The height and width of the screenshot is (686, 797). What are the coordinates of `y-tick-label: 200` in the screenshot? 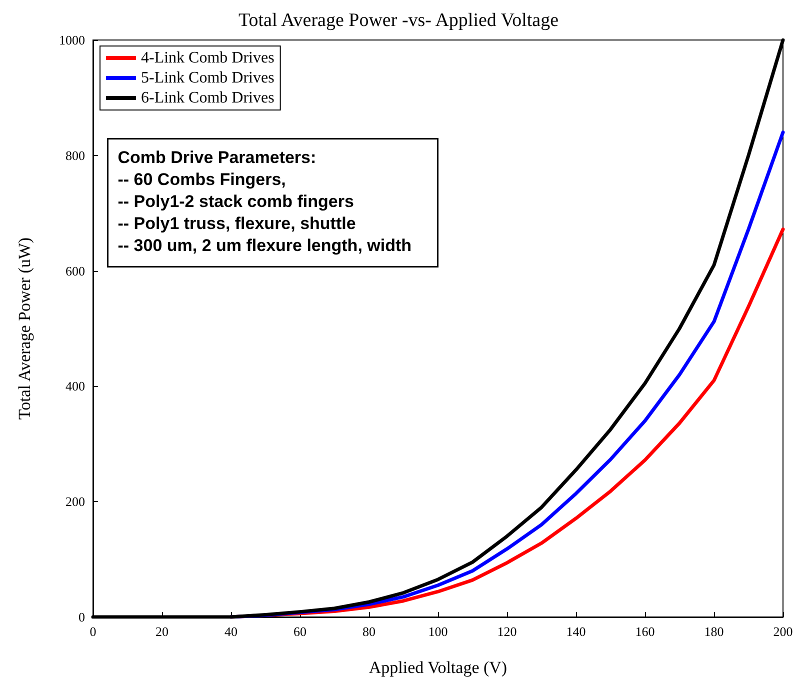 It's located at (75, 502).